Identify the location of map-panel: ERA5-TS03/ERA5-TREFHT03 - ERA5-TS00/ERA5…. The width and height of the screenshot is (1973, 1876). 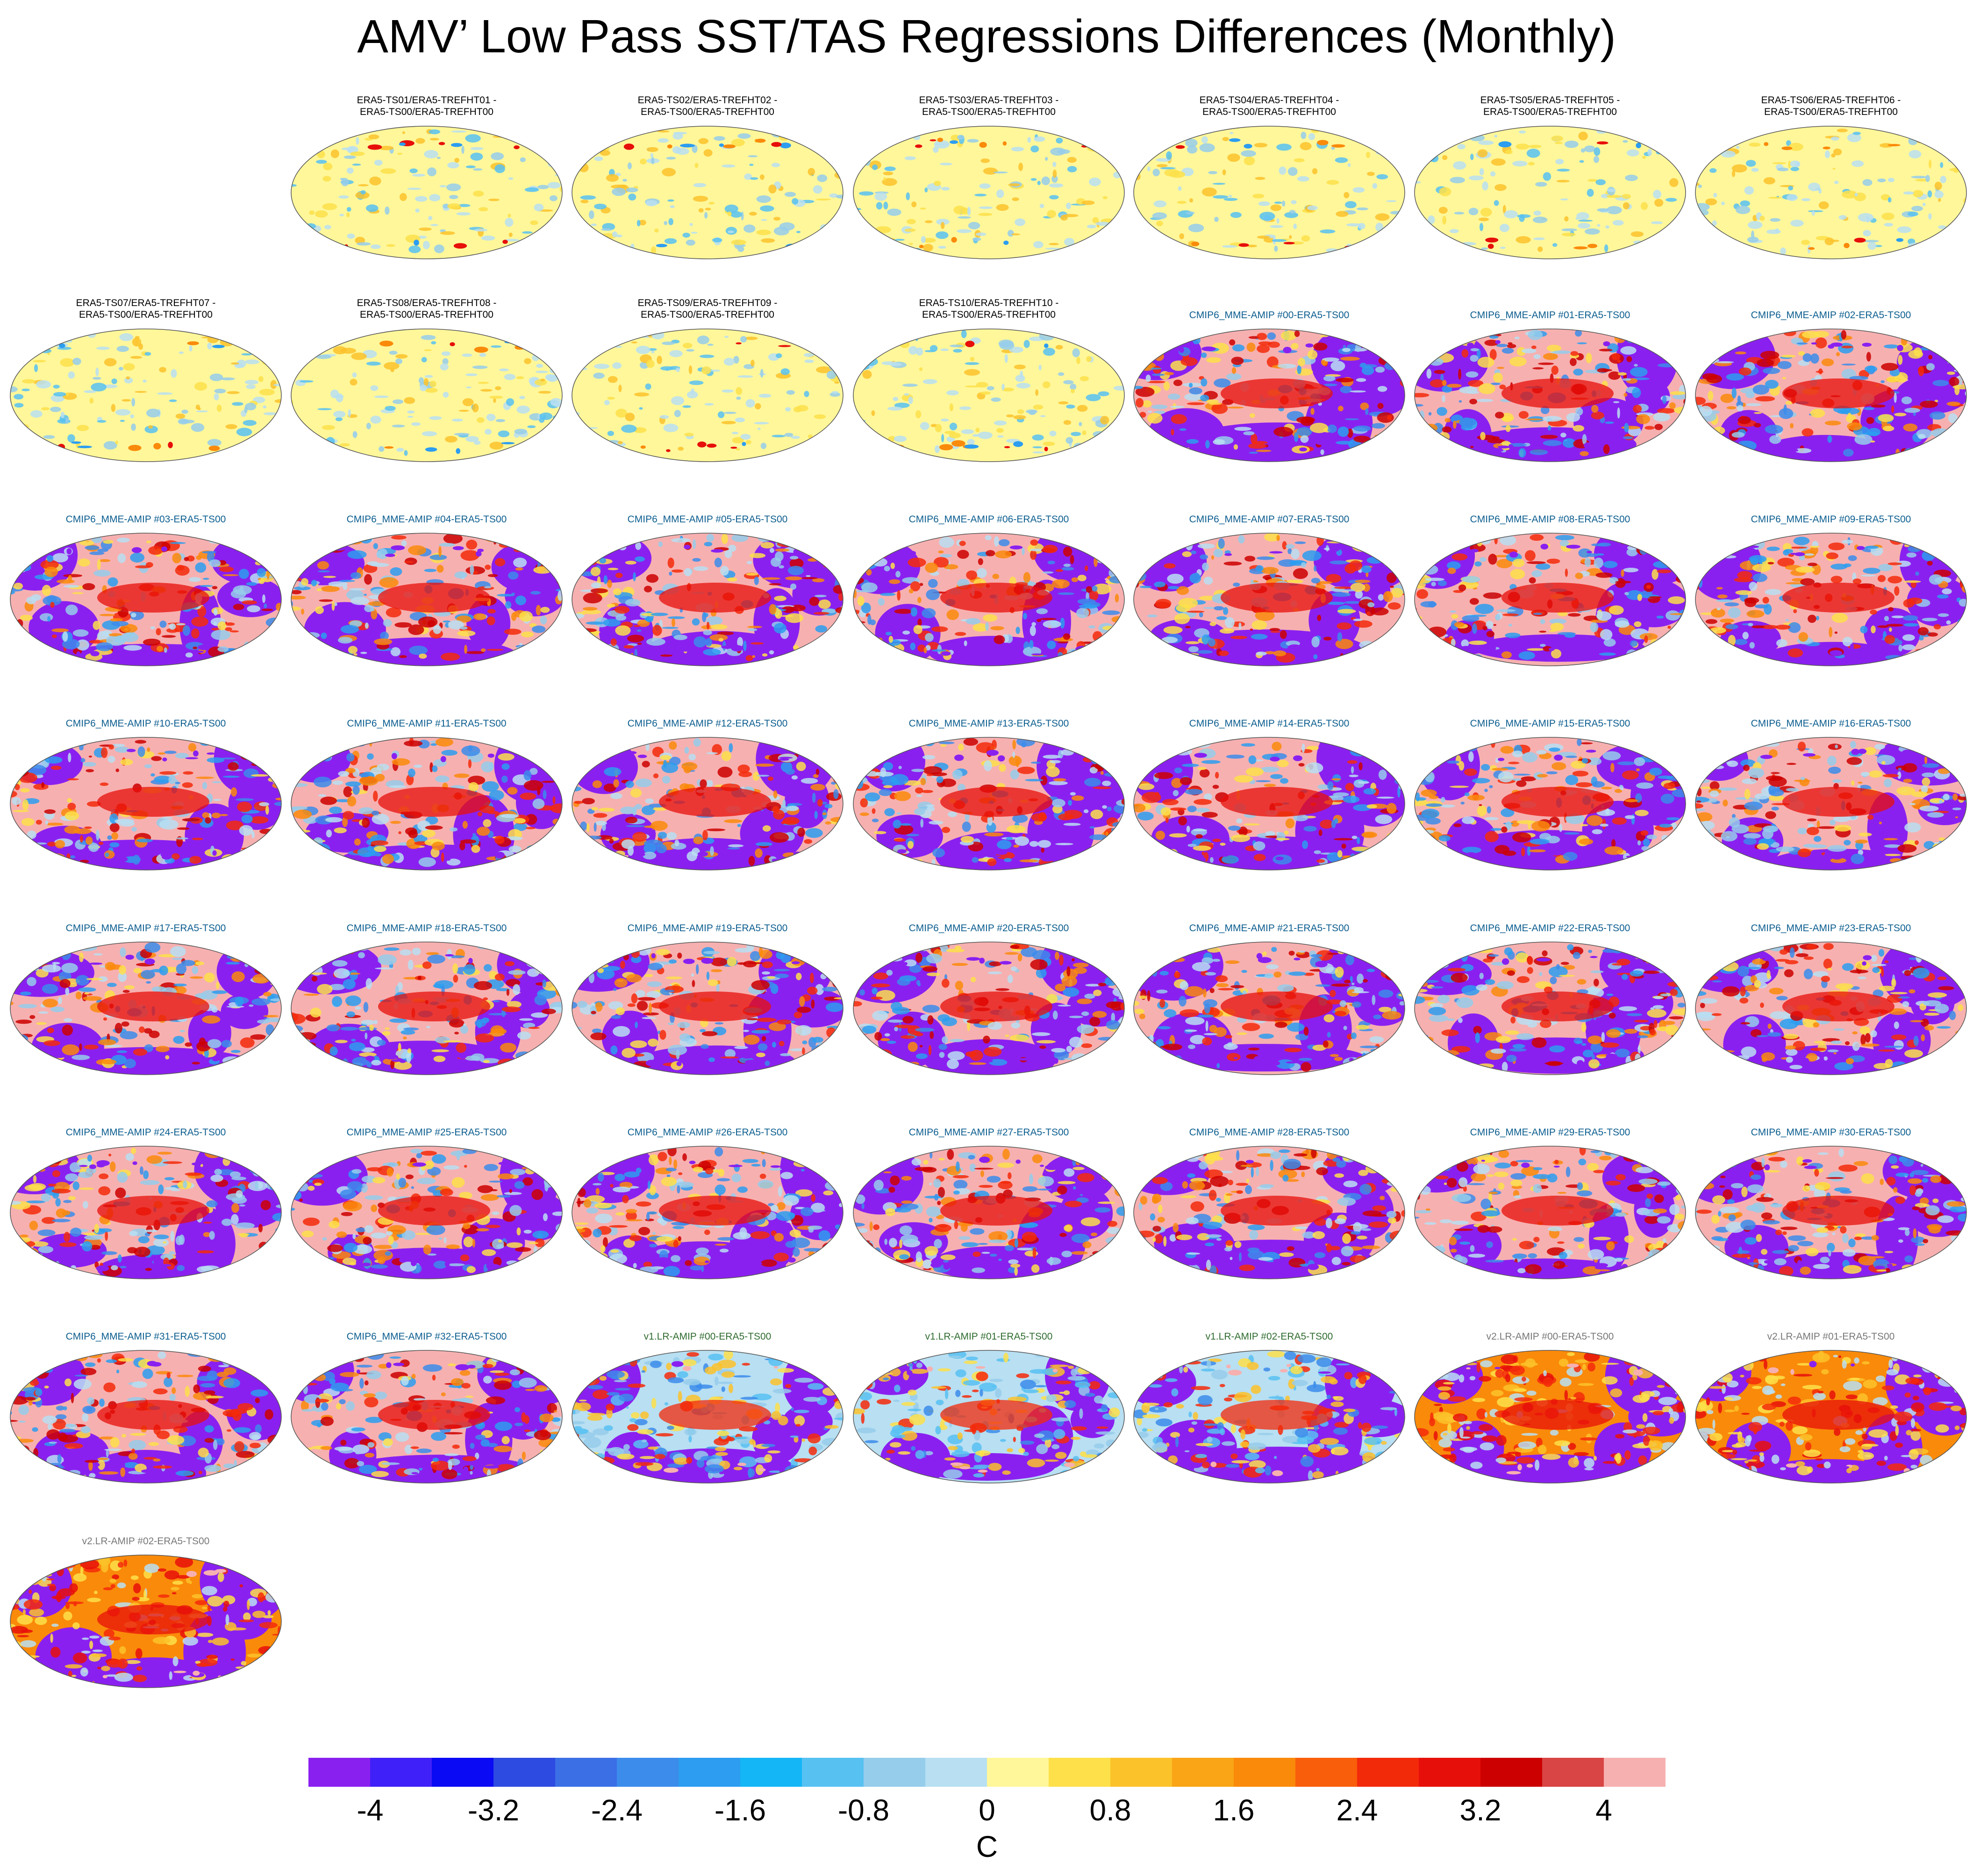
(988, 197).